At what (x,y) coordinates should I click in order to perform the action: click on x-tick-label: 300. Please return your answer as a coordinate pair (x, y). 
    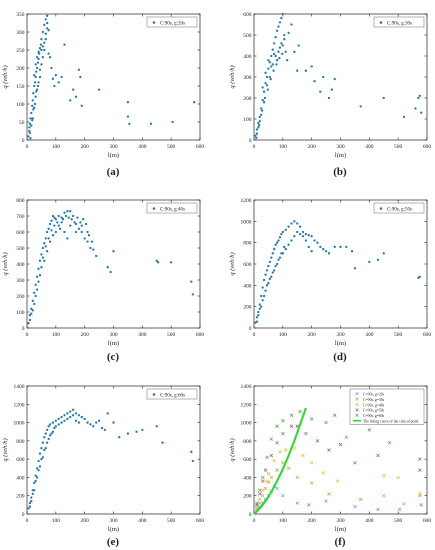
    Looking at the image, I should click on (113, 147).